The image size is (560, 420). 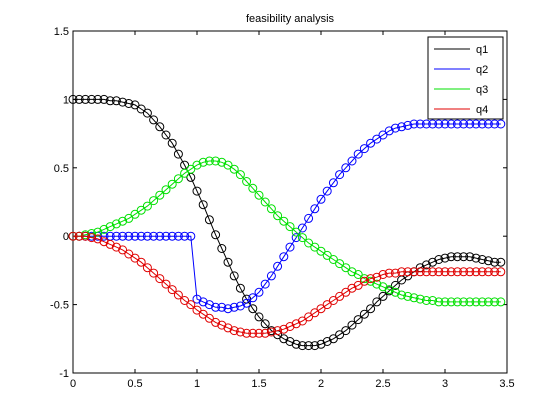 I want to click on legend-label: q1, so click(x=482, y=50).